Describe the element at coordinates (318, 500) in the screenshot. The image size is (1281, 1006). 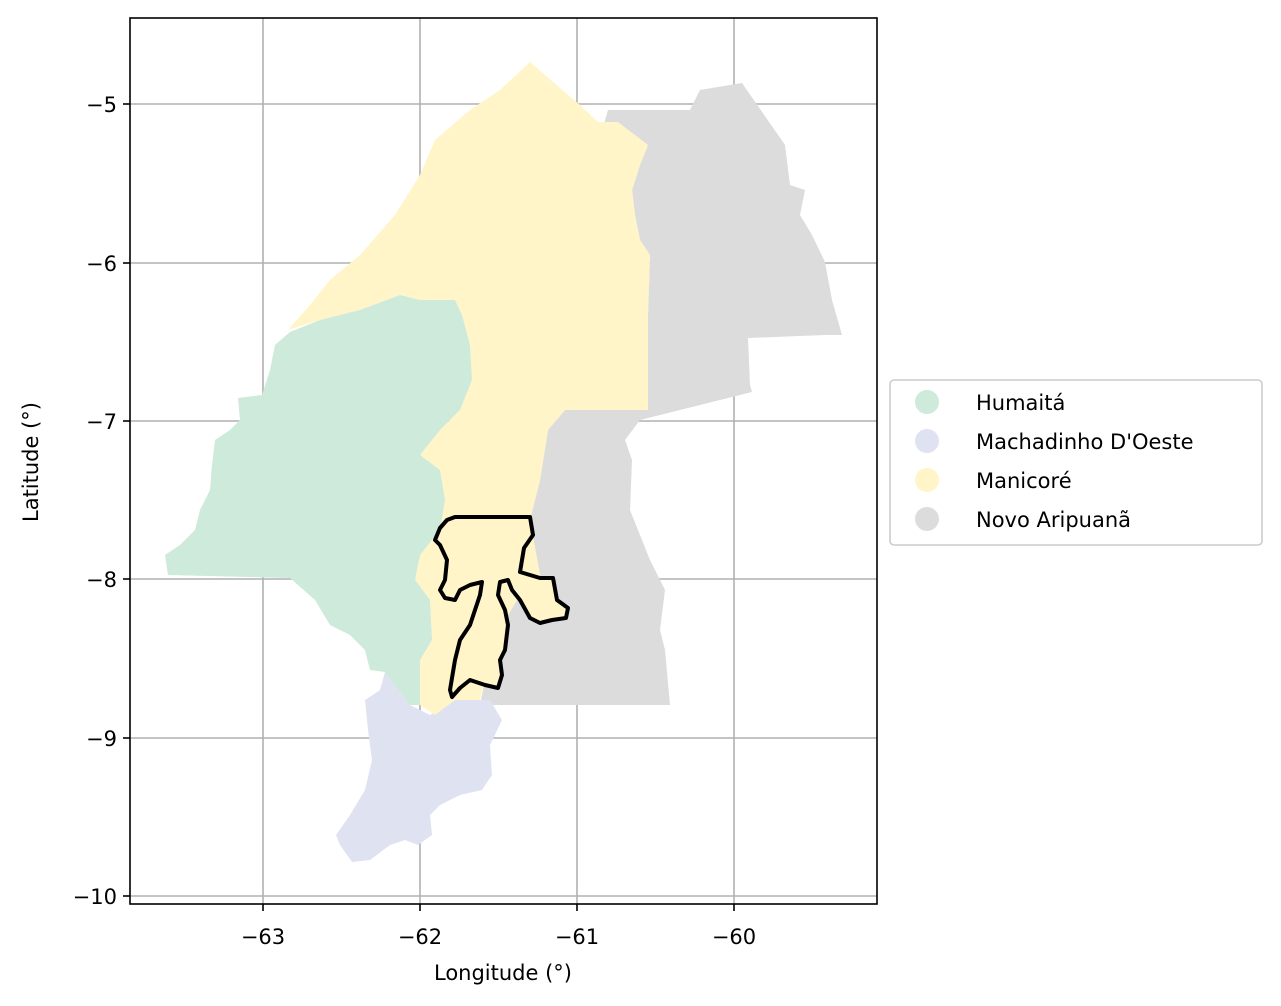
I see `region-humaita` at that location.